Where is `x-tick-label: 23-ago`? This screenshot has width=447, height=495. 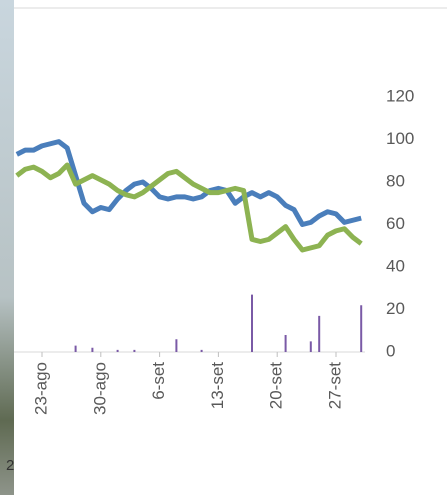 x-tick-label: 23-ago is located at coordinates (40, 388).